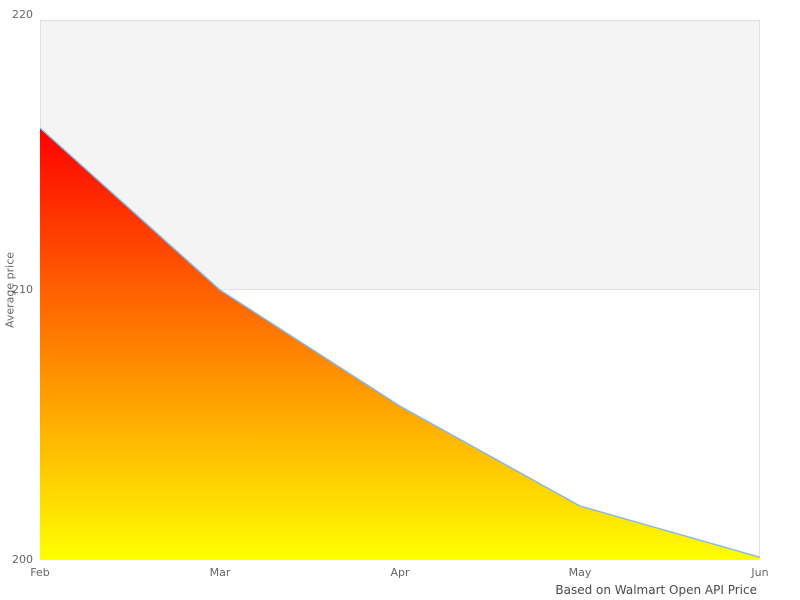  I want to click on x-tick-label-may: May, so click(580, 572).